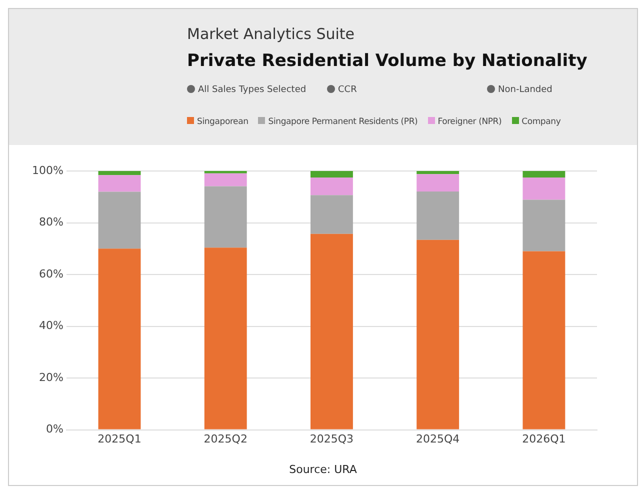 The width and height of the screenshot is (643, 487). Describe the element at coordinates (387, 61) in the screenshot. I see `chart-title: Private Residential Volume by Nationality` at that location.